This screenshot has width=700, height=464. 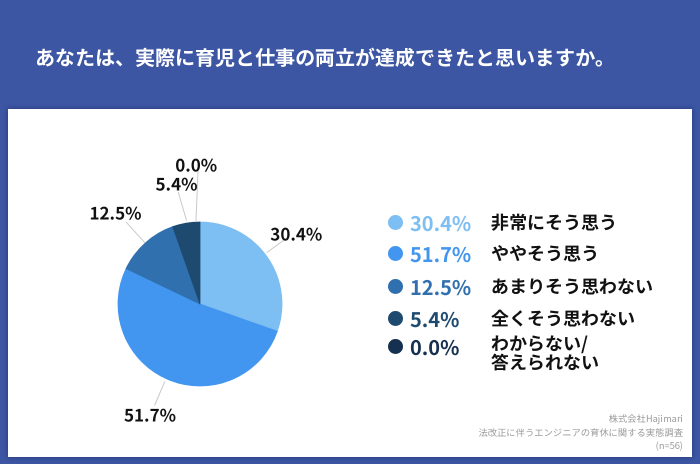 I want to click on pie-slice-label-strongly-agree: 30.4%, so click(x=296, y=233).